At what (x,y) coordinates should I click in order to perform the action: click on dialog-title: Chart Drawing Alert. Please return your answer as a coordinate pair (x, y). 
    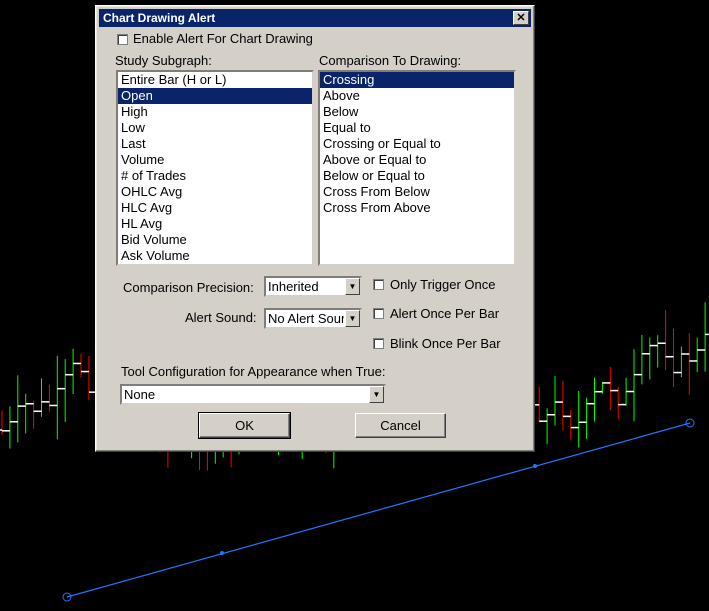
    Looking at the image, I should click on (159, 18).